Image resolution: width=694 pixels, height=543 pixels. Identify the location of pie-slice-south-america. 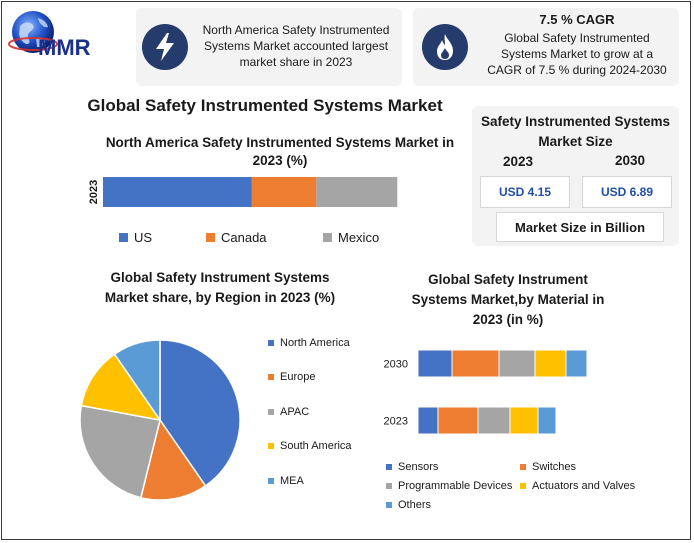
(121, 387).